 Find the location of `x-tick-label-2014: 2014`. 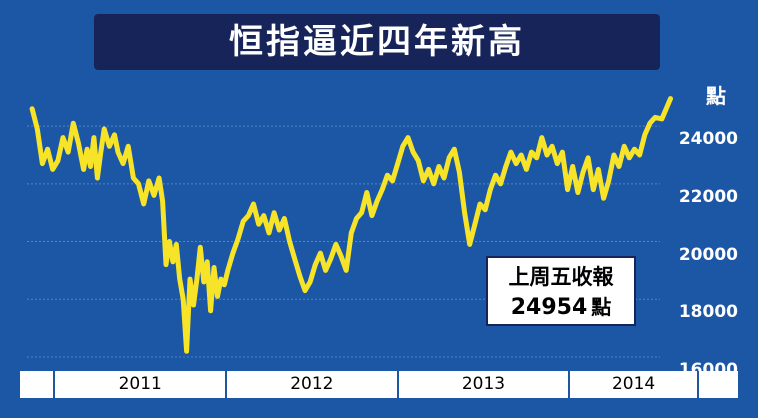

x-tick-label-2014: 2014 is located at coordinates (633, 384).